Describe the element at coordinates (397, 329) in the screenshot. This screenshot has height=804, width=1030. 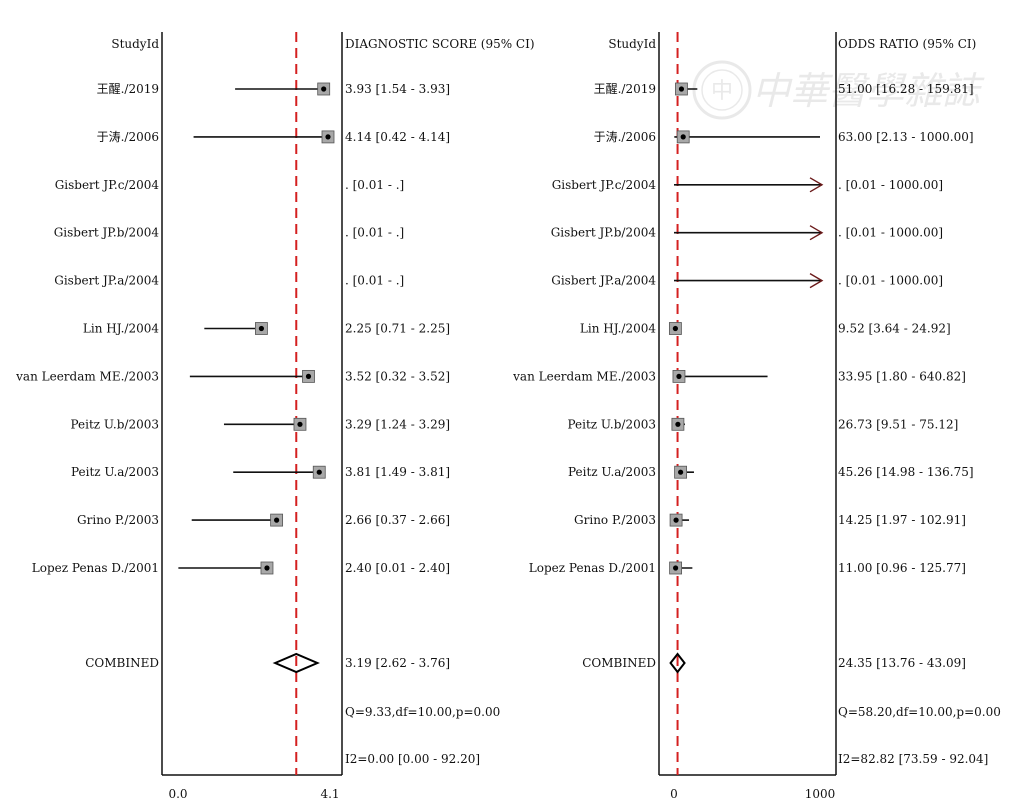
I see `ci-text: 2.25 [0.71 - 2.25]` at that location.